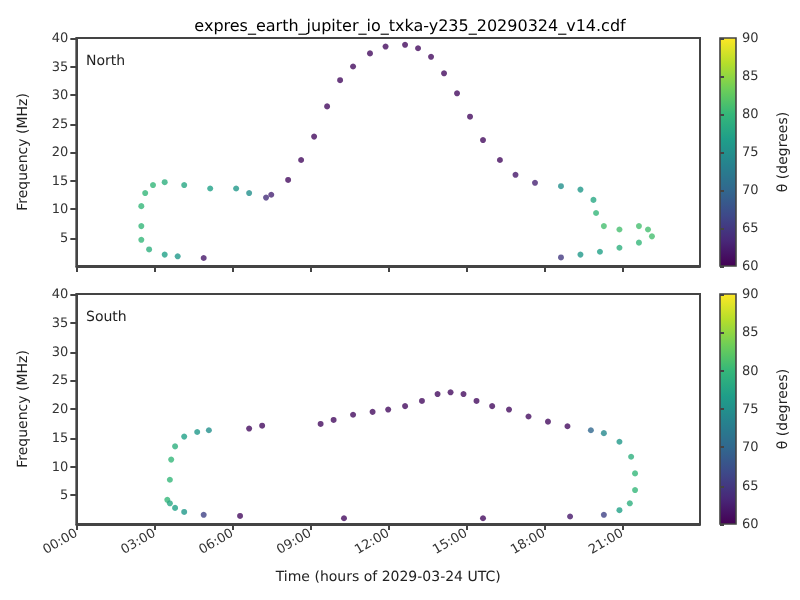  Describe the element at coordinates (410, 26) in the screenshot. I see `chart-title: expres_earth_jupiter_io_txka-y235_20290324_v14.cdf` at that location.